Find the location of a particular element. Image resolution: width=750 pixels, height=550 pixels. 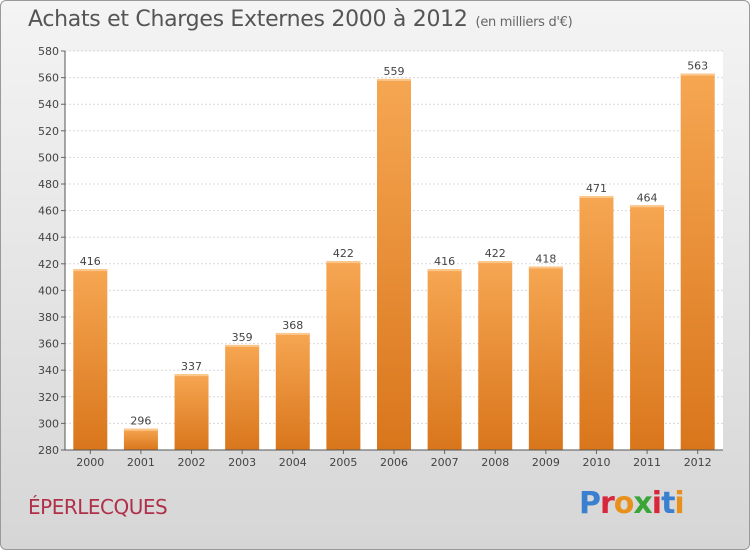

data-label: 471 is located at coordinates (596, 188).